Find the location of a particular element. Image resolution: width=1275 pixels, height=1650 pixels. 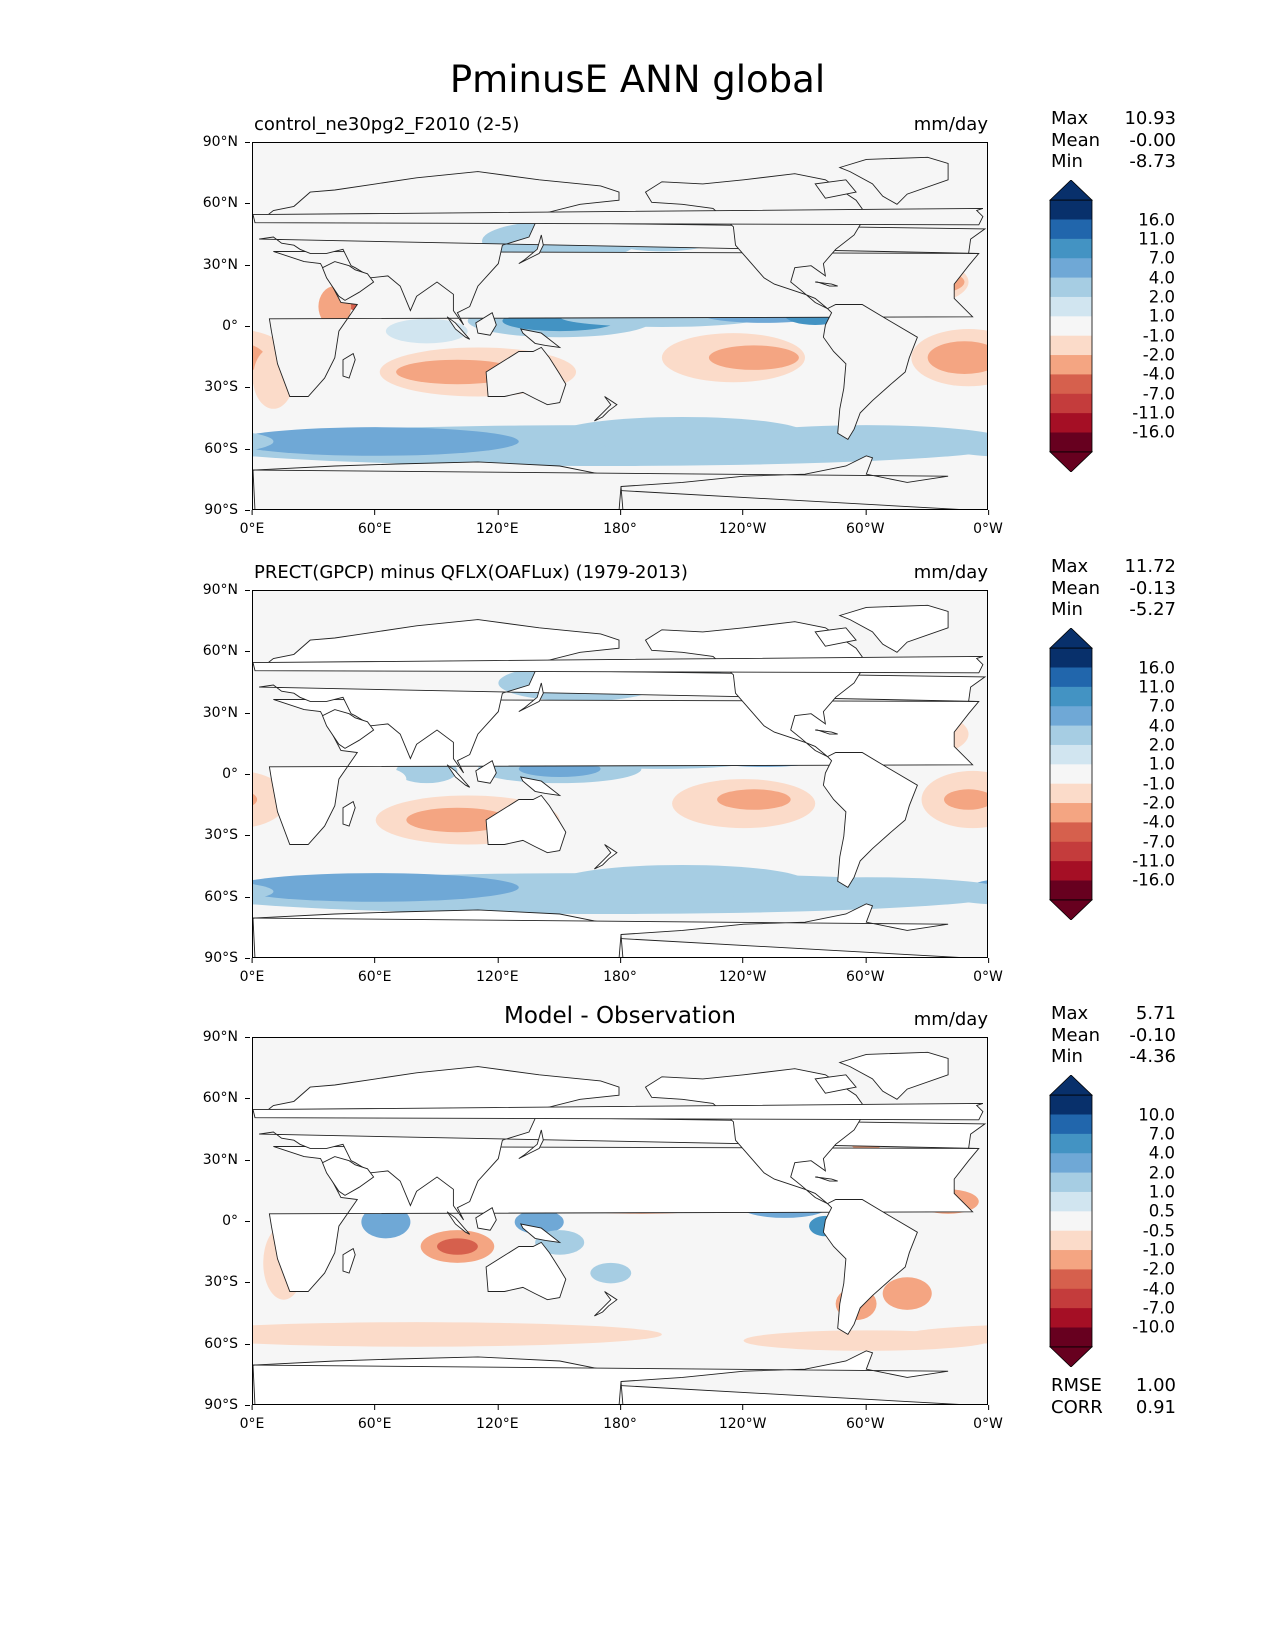

lon-tick-label: 180° is located at coordinates (620, 971).